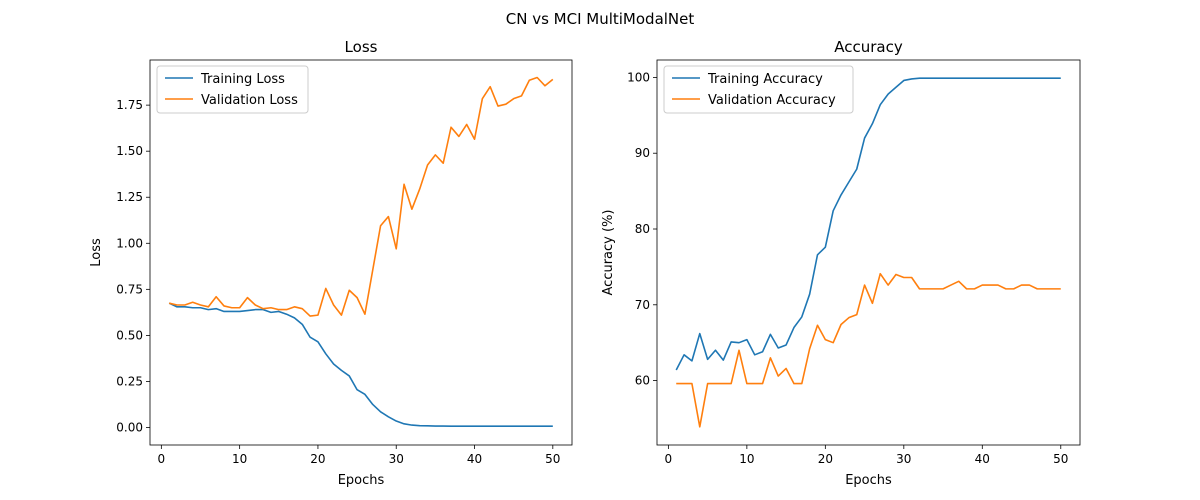 Image resolution: width=1200 pixels, height=500 pixels. What do you see at coordinates (638, 77) in the screenshot?
I see `y-tick-label: 100` at bounding box center [638, 77].